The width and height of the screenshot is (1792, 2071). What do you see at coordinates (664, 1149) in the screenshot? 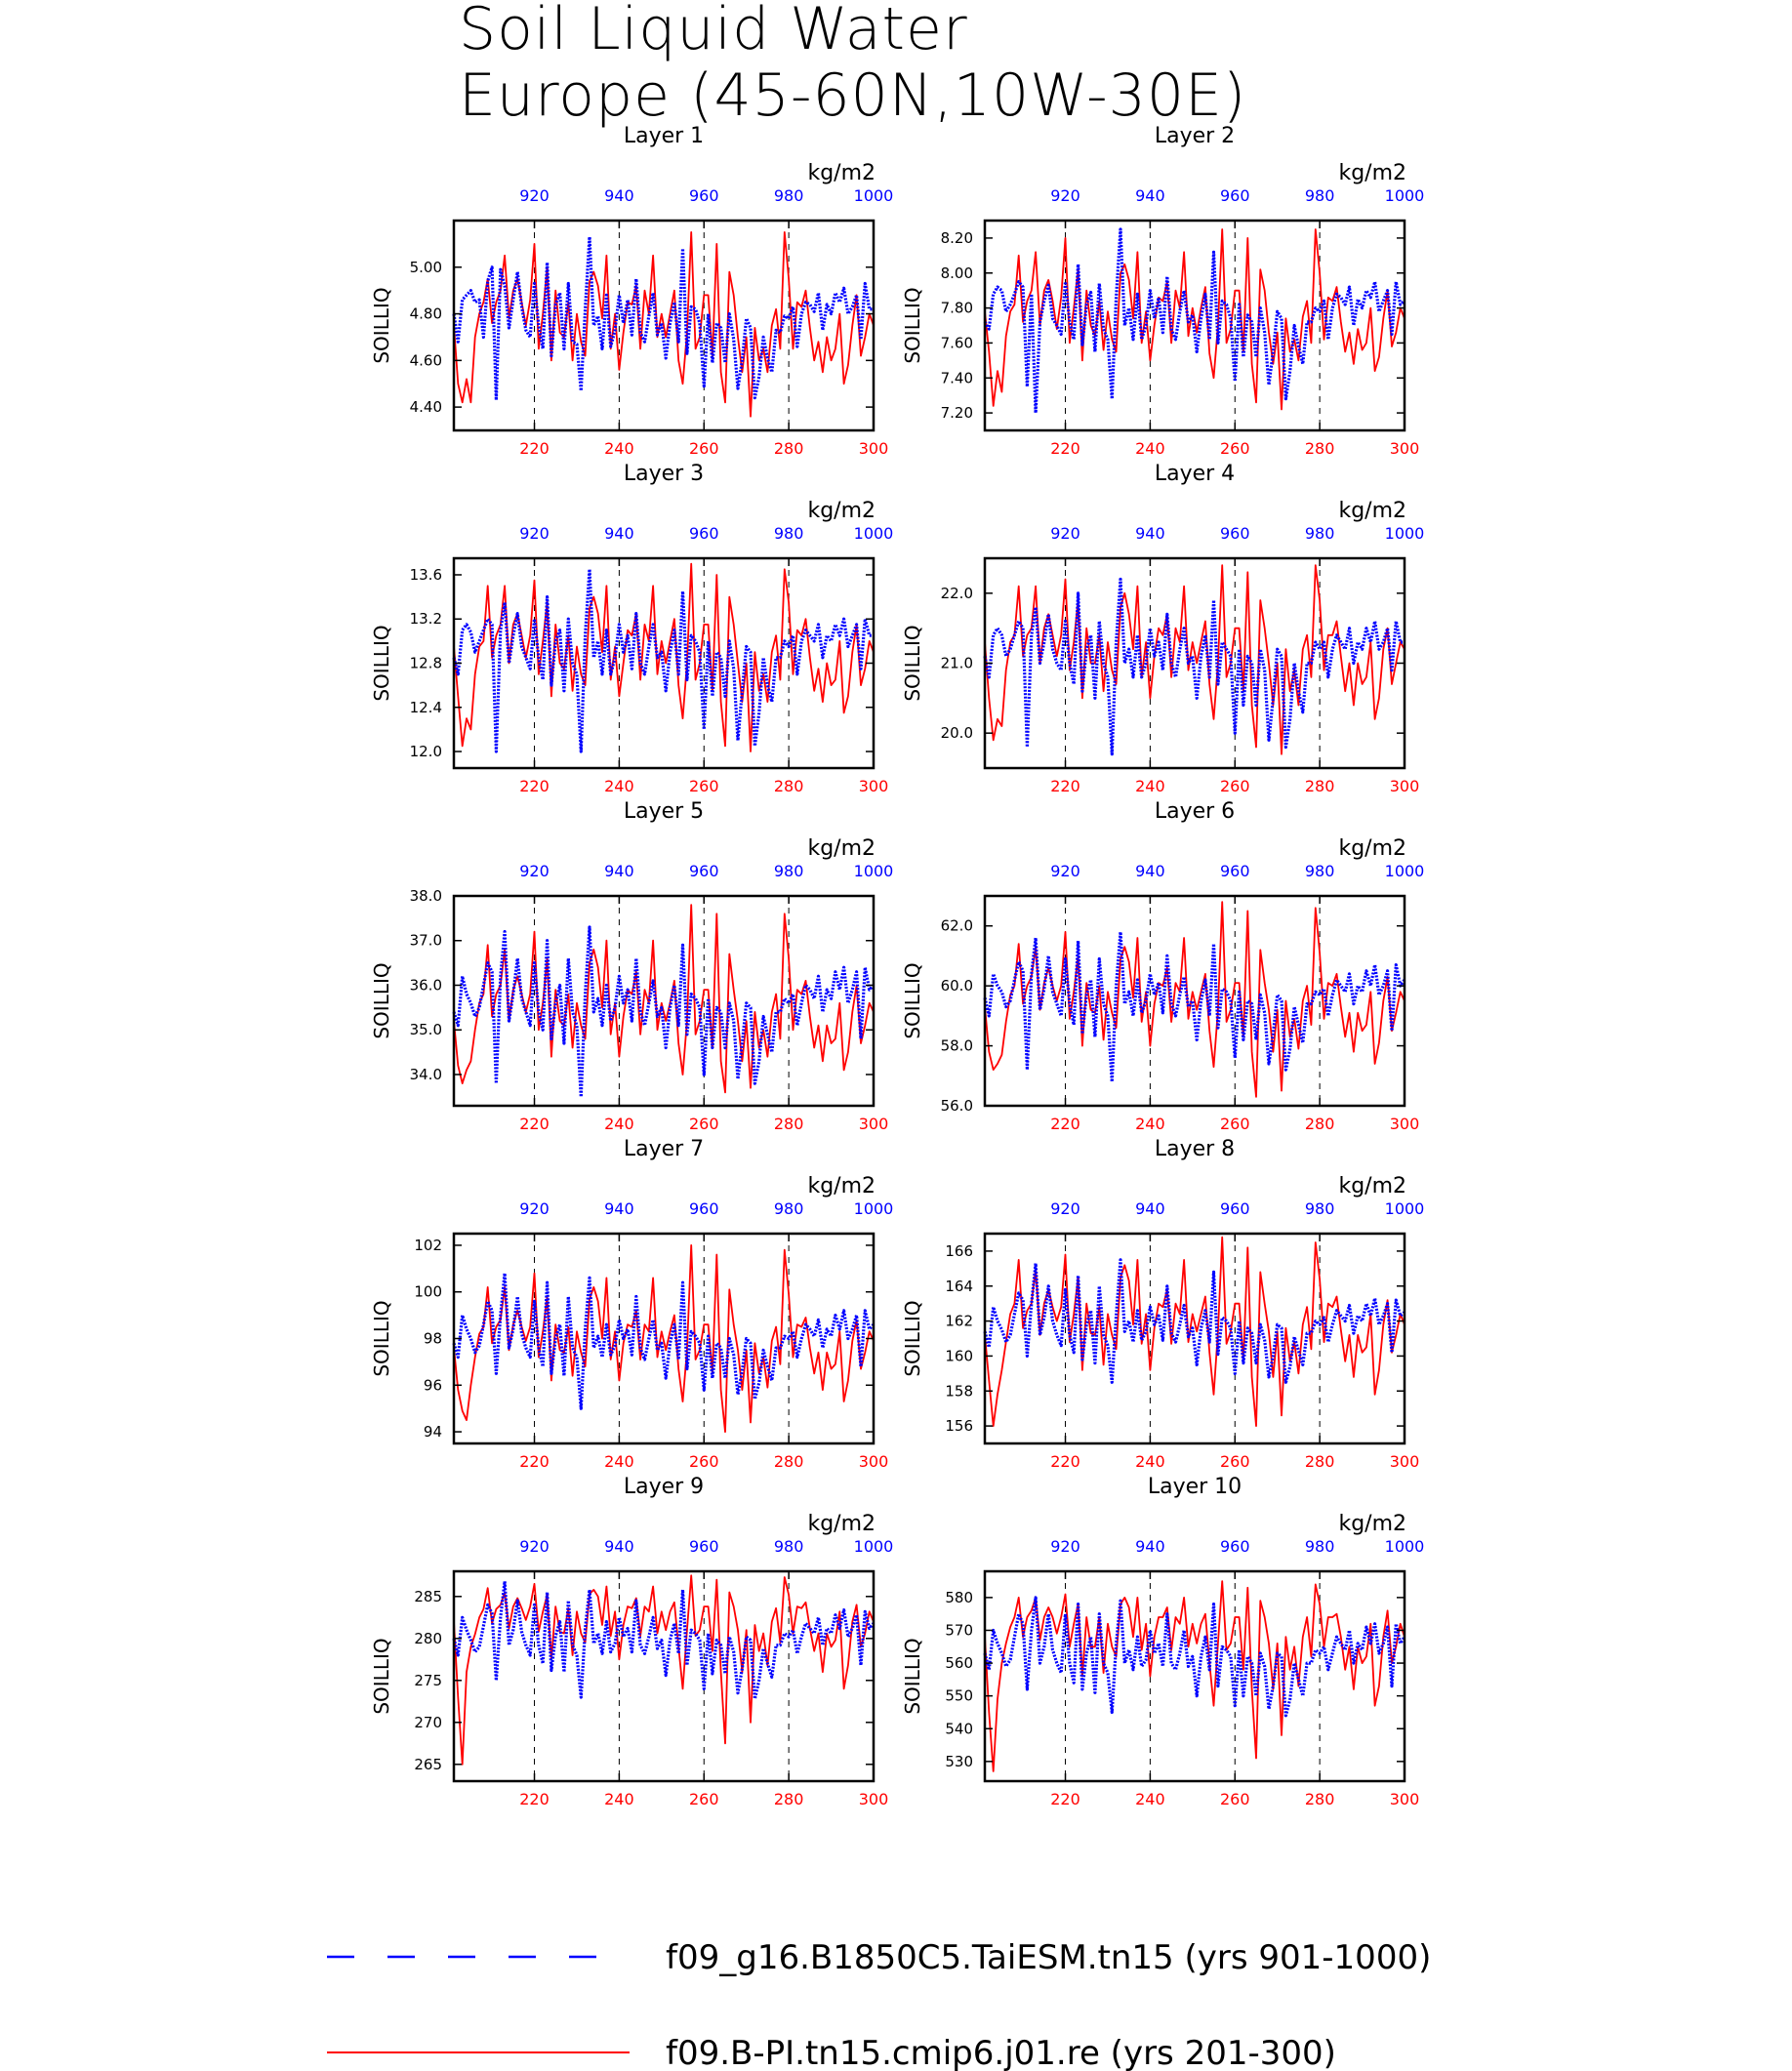
I see `panel-title: Layer 7` at bounding box center [664, 1149].